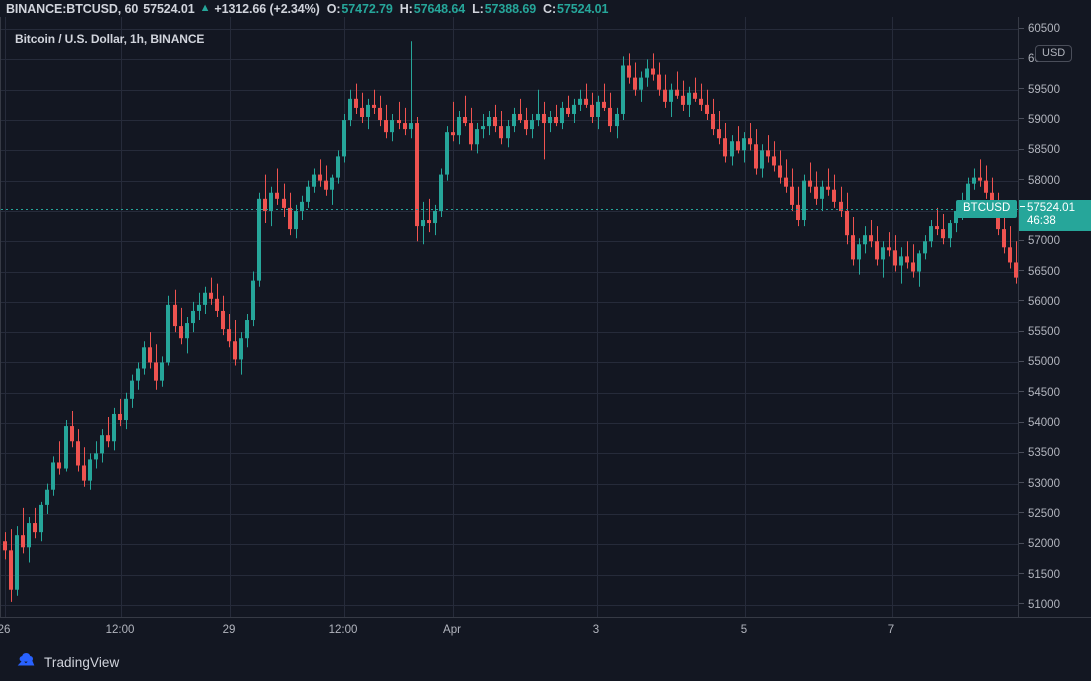  What do you see at coordinates (110, 39) in the screenshot?
I see `chart-legend-title: Bitcoin / U.S. Dollar, 1h, BINANCE` at bounding box center [110, 39].